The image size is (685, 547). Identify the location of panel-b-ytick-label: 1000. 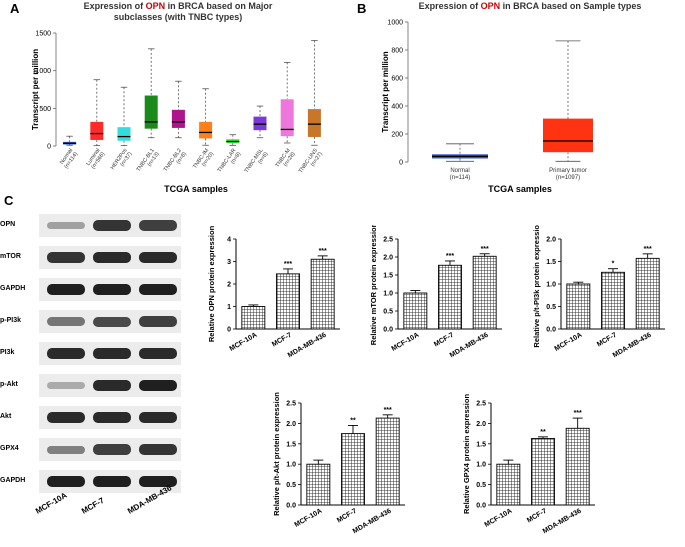
(395, 23).